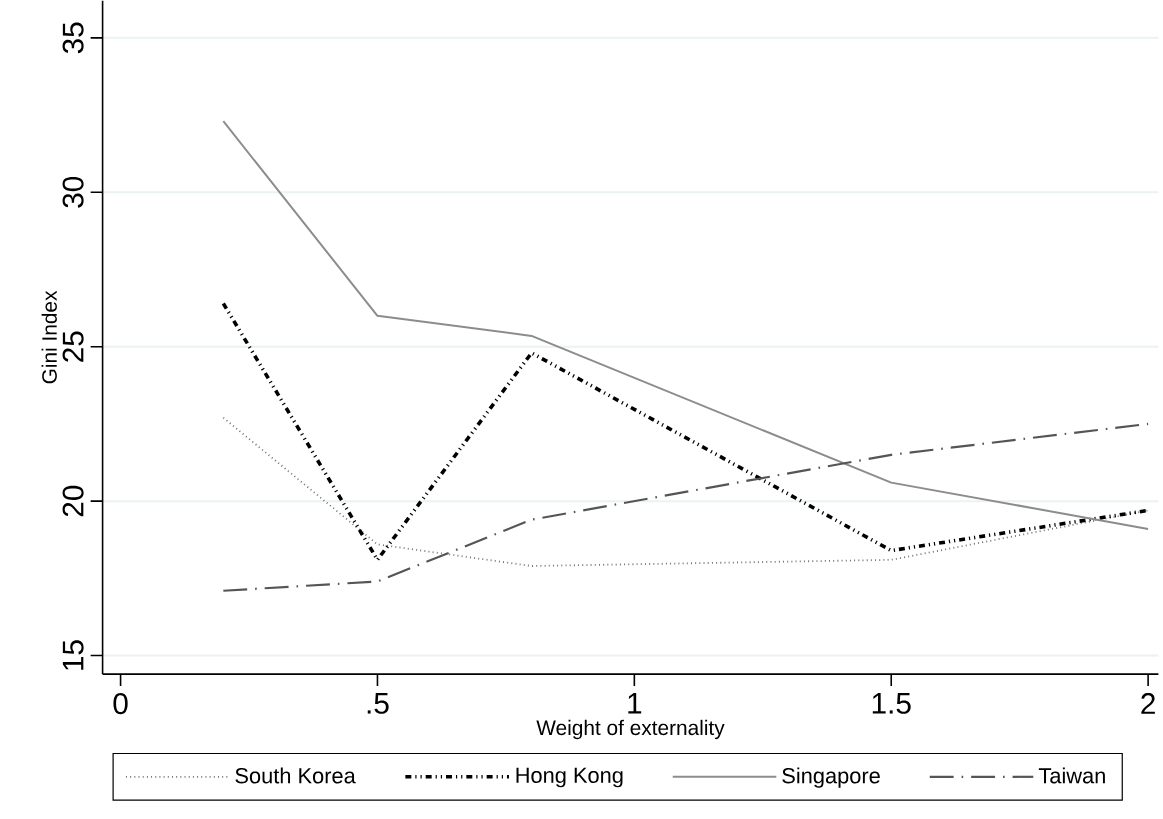 The width and height of the screenshot is (1163, 819). I want to click on line-series, so click(686, 492).